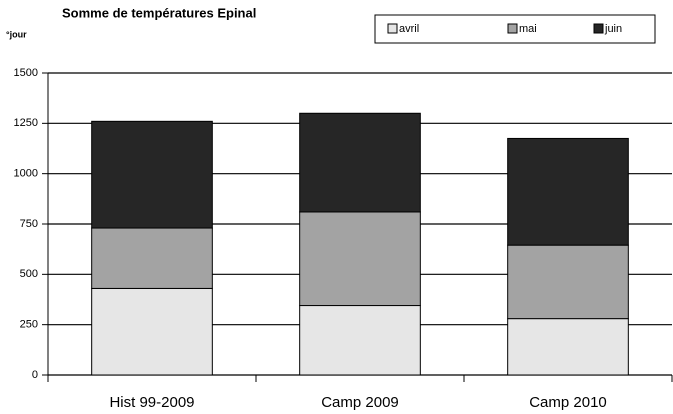 The height and width of the screenshot is (414, 673). I want to click on y-tick-label: 750, so click(29, 224).